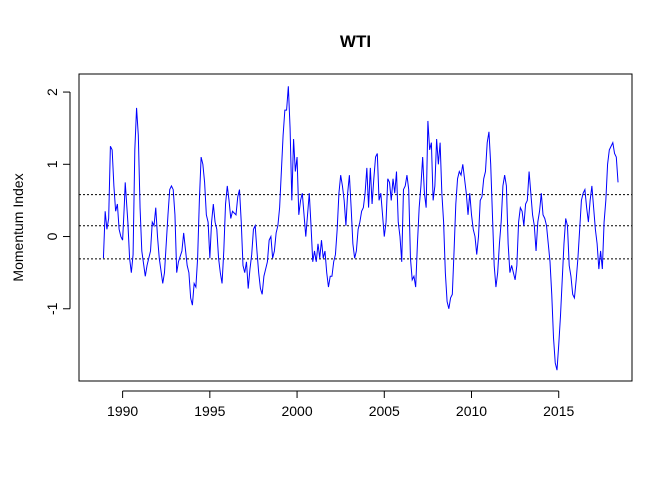  I want to click on y-axis-label: Momentum Index, so click(18, 227).